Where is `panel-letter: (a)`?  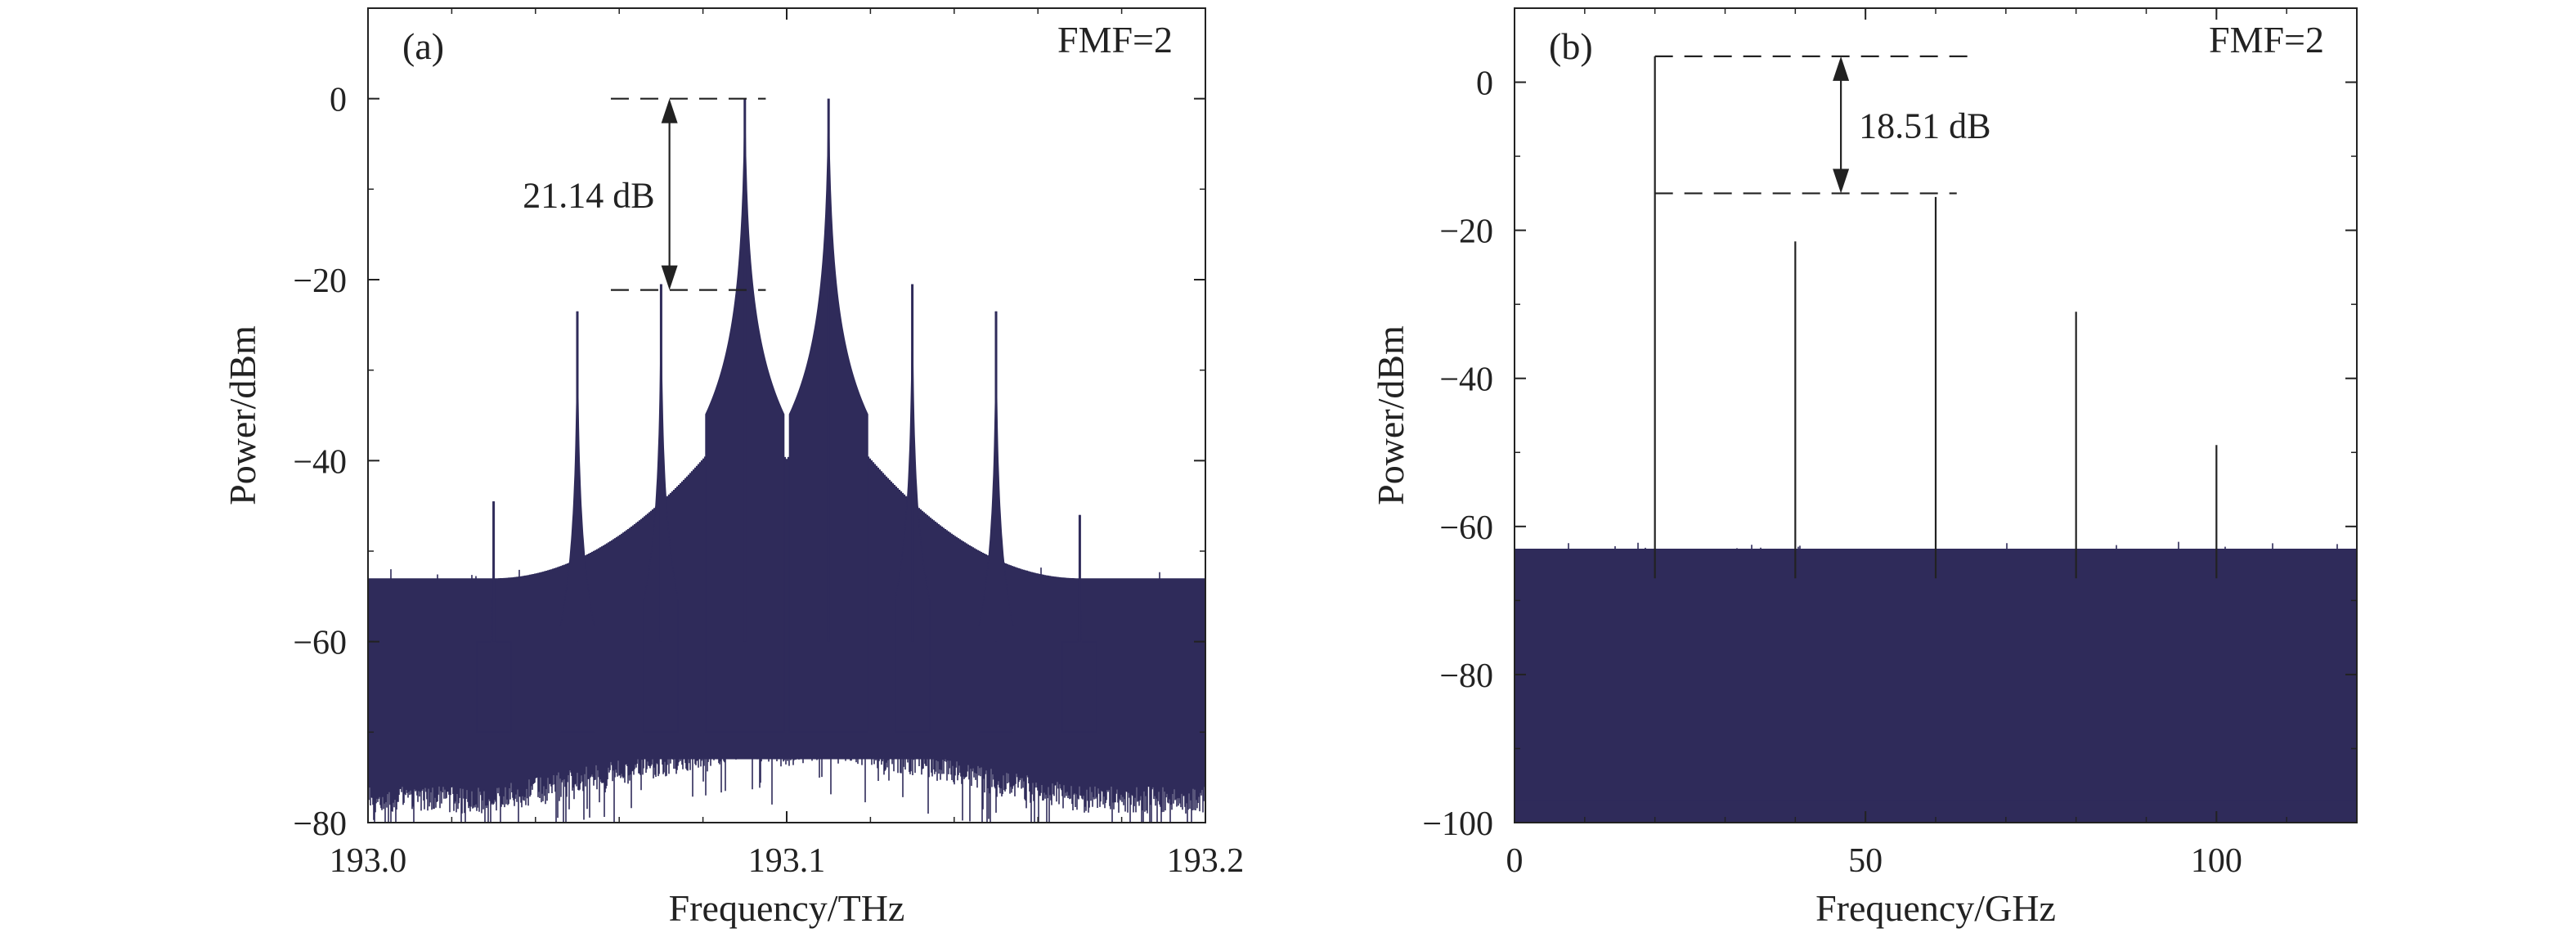 panel-letter: (a) is located at coordinates (423, 46).